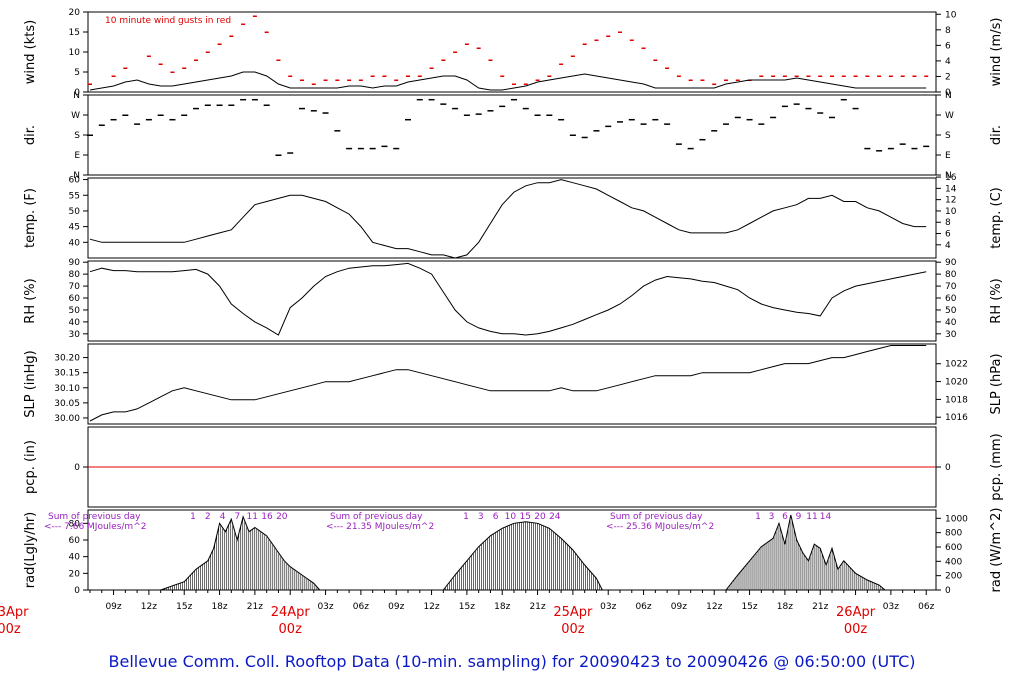  Describe the element at coordinates (948, 468) in the screenshot. I see `pcp-right-tick-label: 0` at that location.